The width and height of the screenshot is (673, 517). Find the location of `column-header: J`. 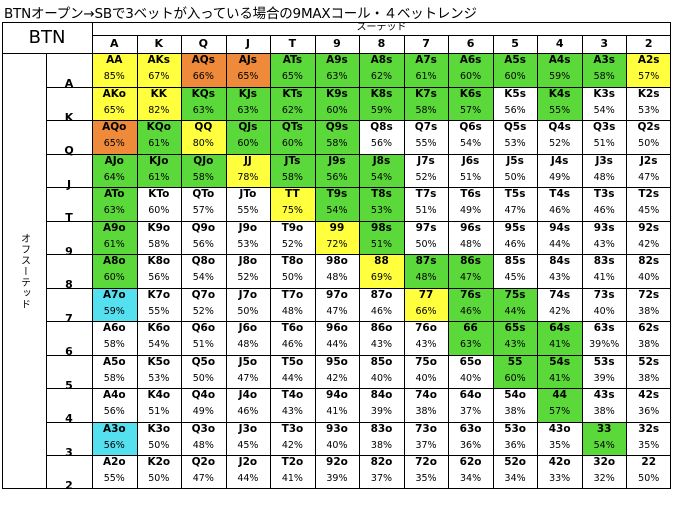

column-header: J is located at coordinates (247, 43).